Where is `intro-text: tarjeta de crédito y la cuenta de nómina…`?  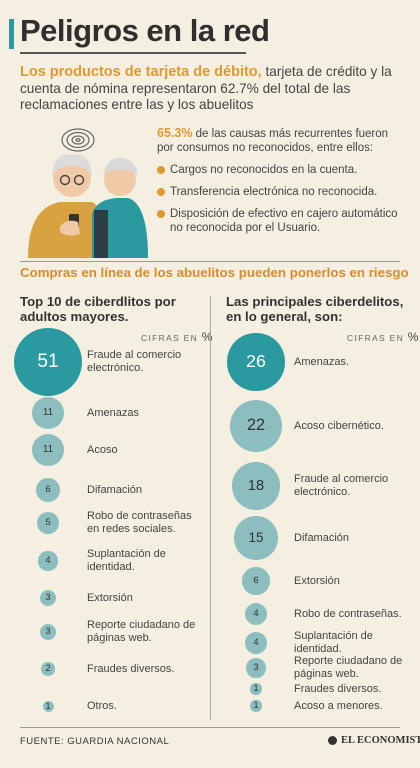 intro-text: tarjeta de crédito y la cuenta de nómina… is located at coordinates (206, 88).